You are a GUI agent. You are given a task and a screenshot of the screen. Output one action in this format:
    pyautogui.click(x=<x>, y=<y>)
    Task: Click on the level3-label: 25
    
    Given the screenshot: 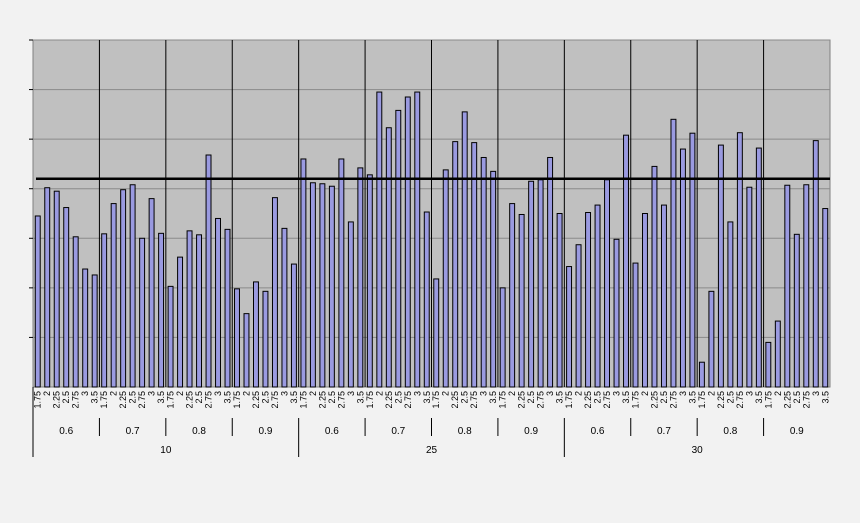 What is the action you would take?
    pyautogui.click(x=432, y=450)
    